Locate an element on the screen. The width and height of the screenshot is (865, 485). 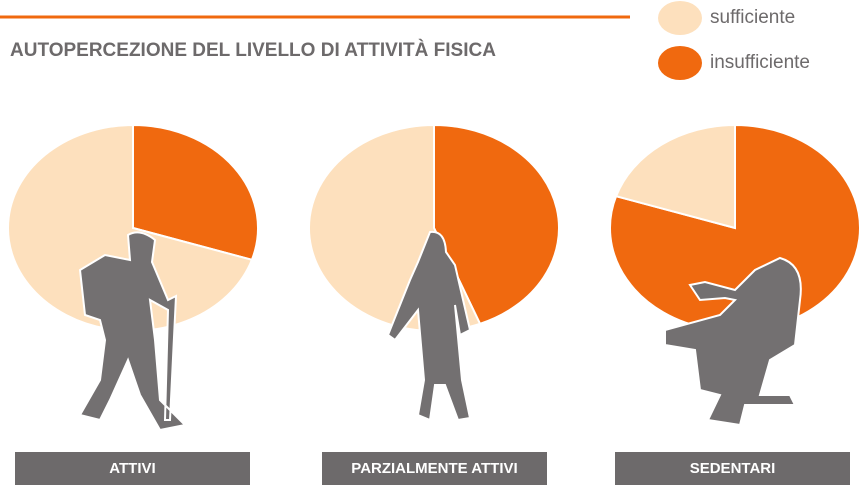
chart-label: ATTIVI is located at coordinates (132, 468).